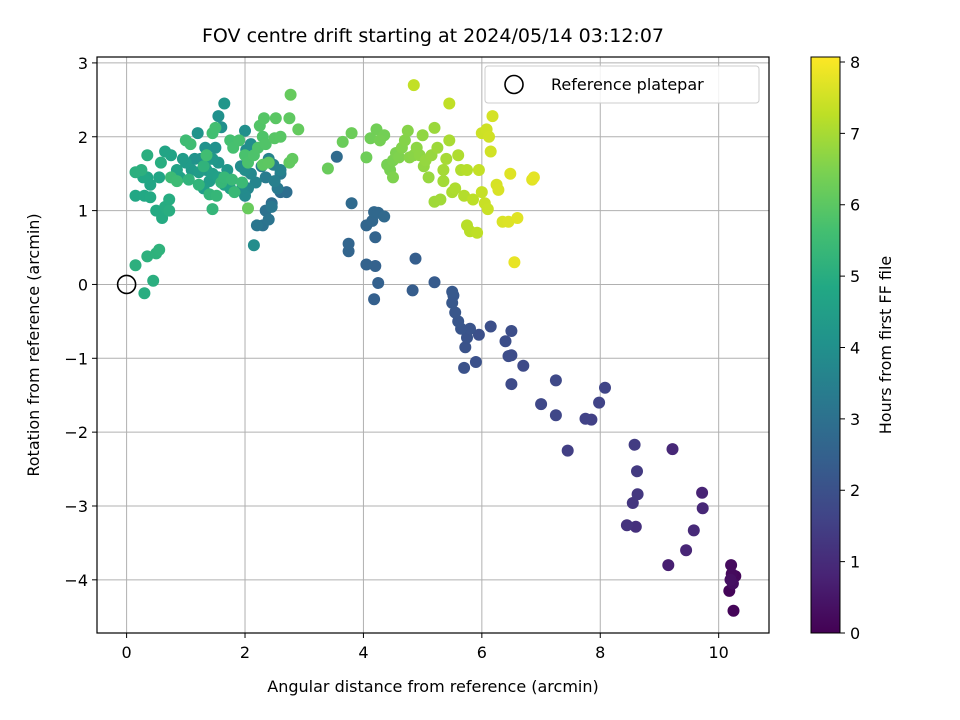  Describe the element at coordinates (127, 652) in the screenshot. I see `x-tick-label: 0` at that location.